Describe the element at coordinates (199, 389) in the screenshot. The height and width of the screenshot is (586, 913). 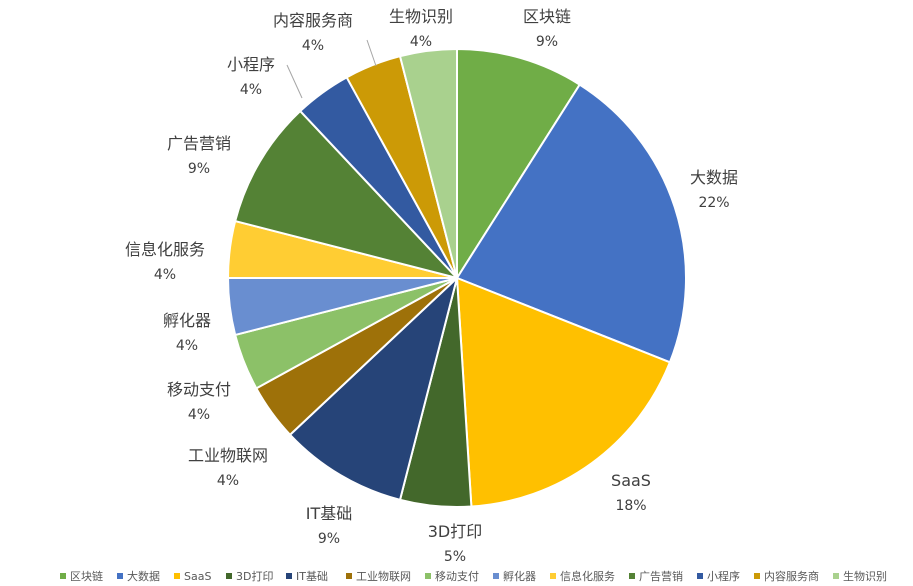
I see `slice-name-label-6: 移动支付` at that location.